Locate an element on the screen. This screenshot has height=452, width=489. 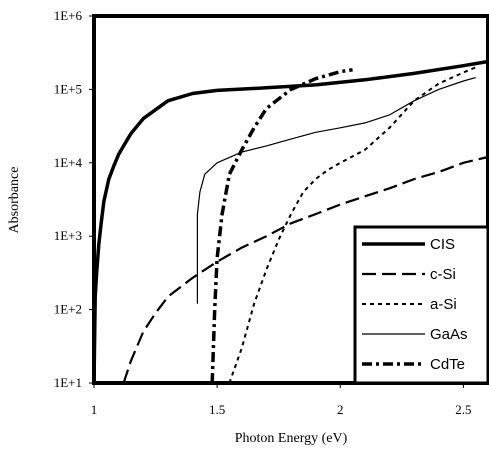
legend-entry-cdte: CdTe is located at coordinates (413, 364).